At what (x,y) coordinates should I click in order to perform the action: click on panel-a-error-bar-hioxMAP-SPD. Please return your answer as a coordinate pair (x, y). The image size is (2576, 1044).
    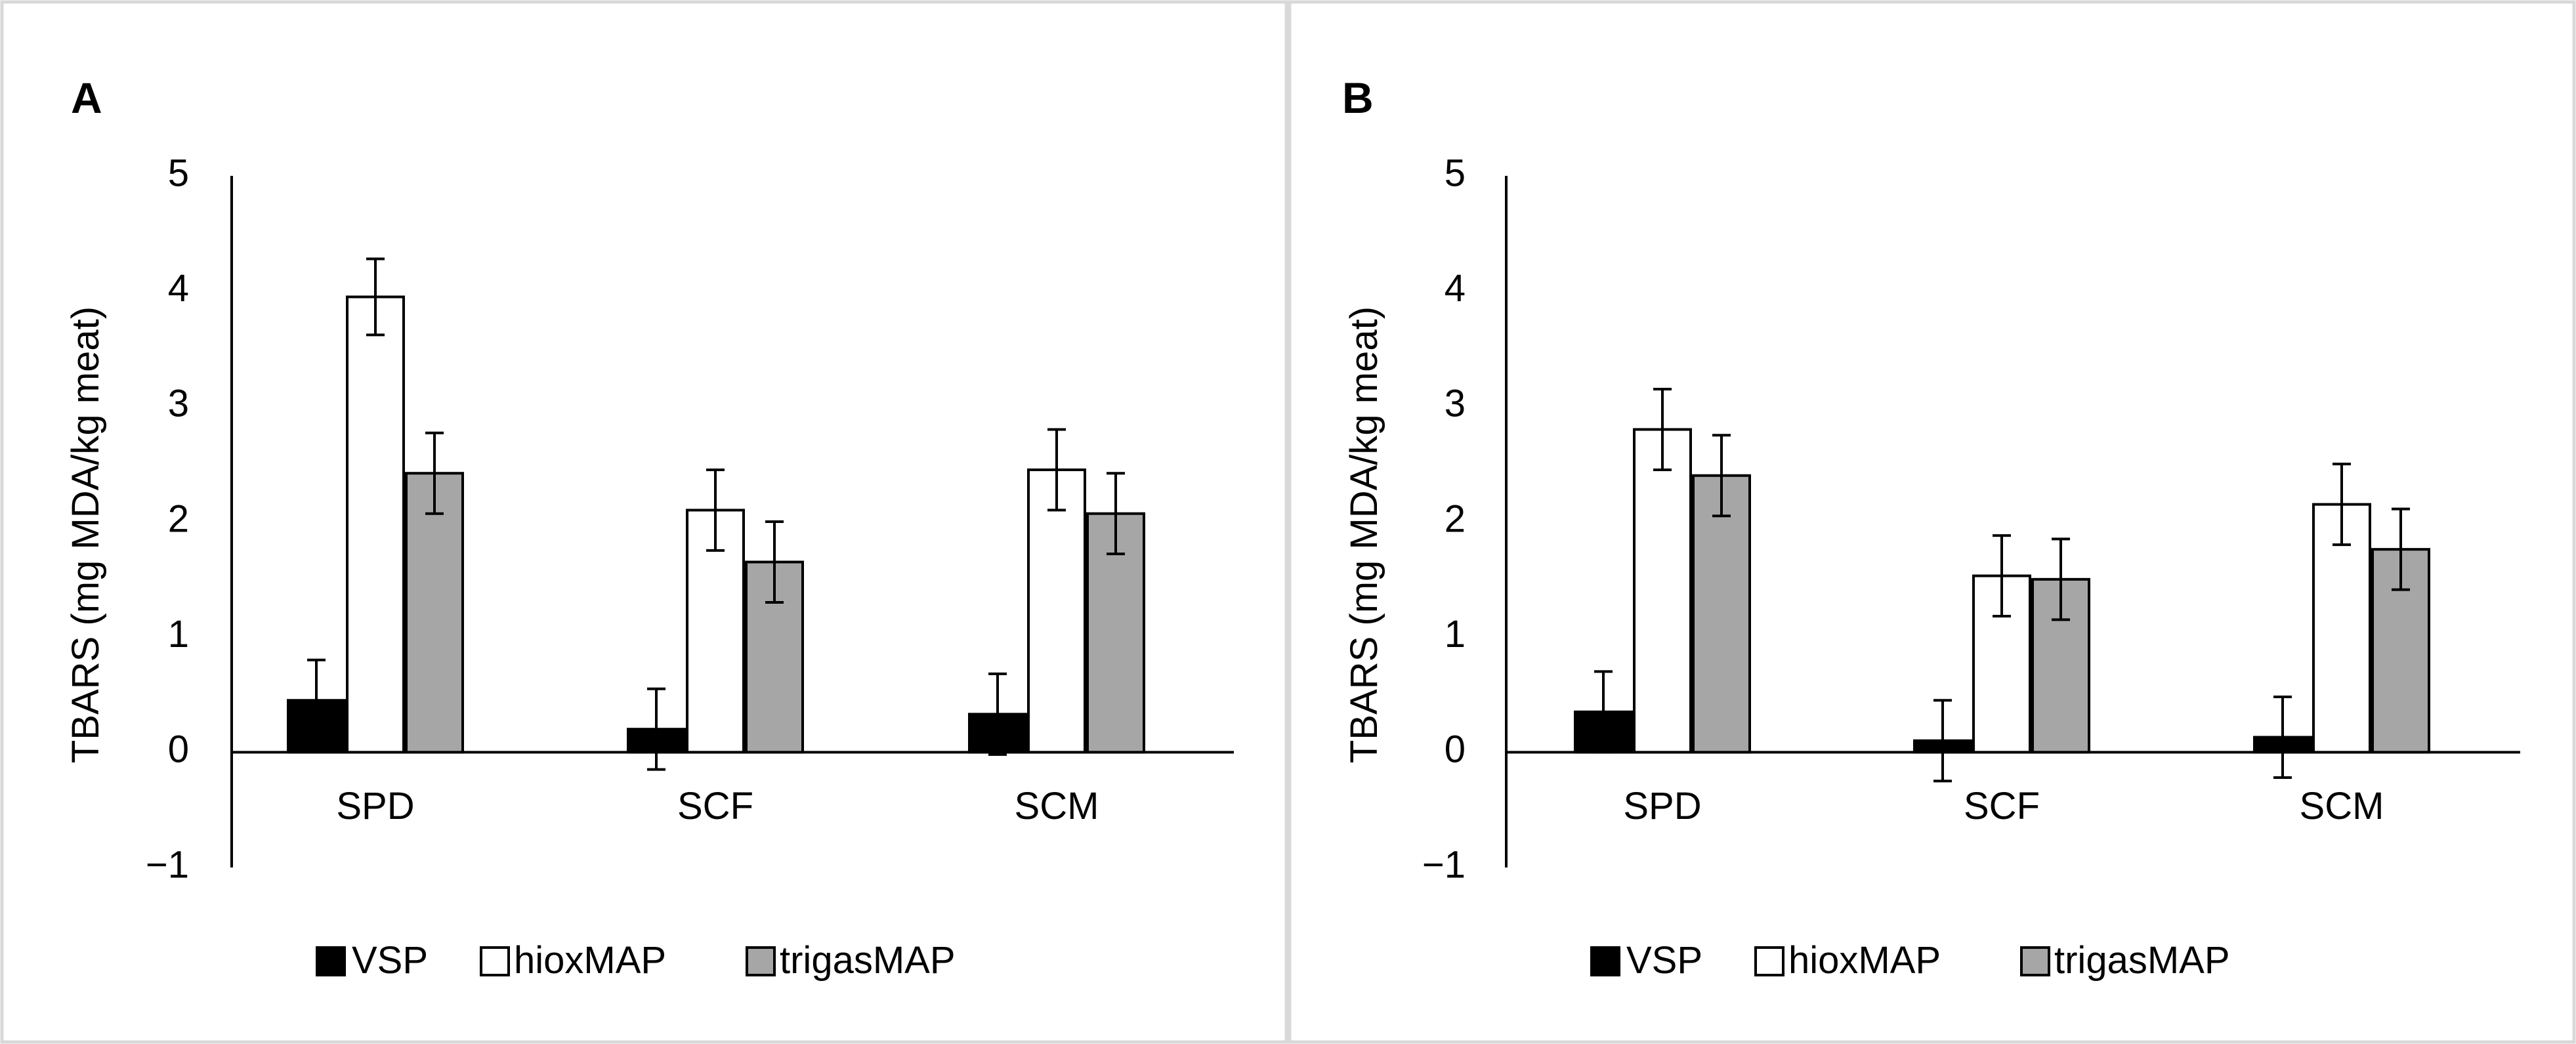
    Looking at the image, I should click on (375, 297).